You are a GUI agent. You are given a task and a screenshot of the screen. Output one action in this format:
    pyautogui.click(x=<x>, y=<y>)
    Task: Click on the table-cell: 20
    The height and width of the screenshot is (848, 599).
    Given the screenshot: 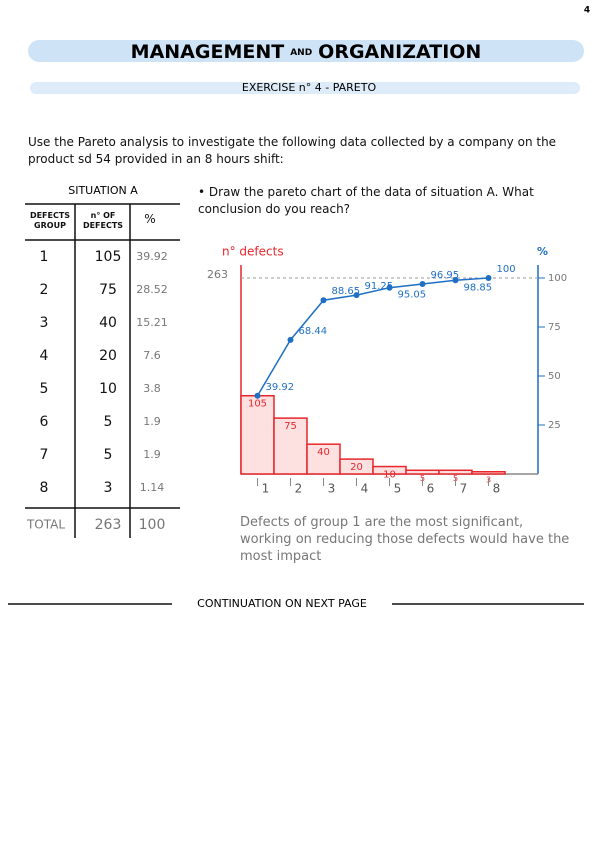 What is the action you would take?
    pyautogui.click(x=108, y=356)
    